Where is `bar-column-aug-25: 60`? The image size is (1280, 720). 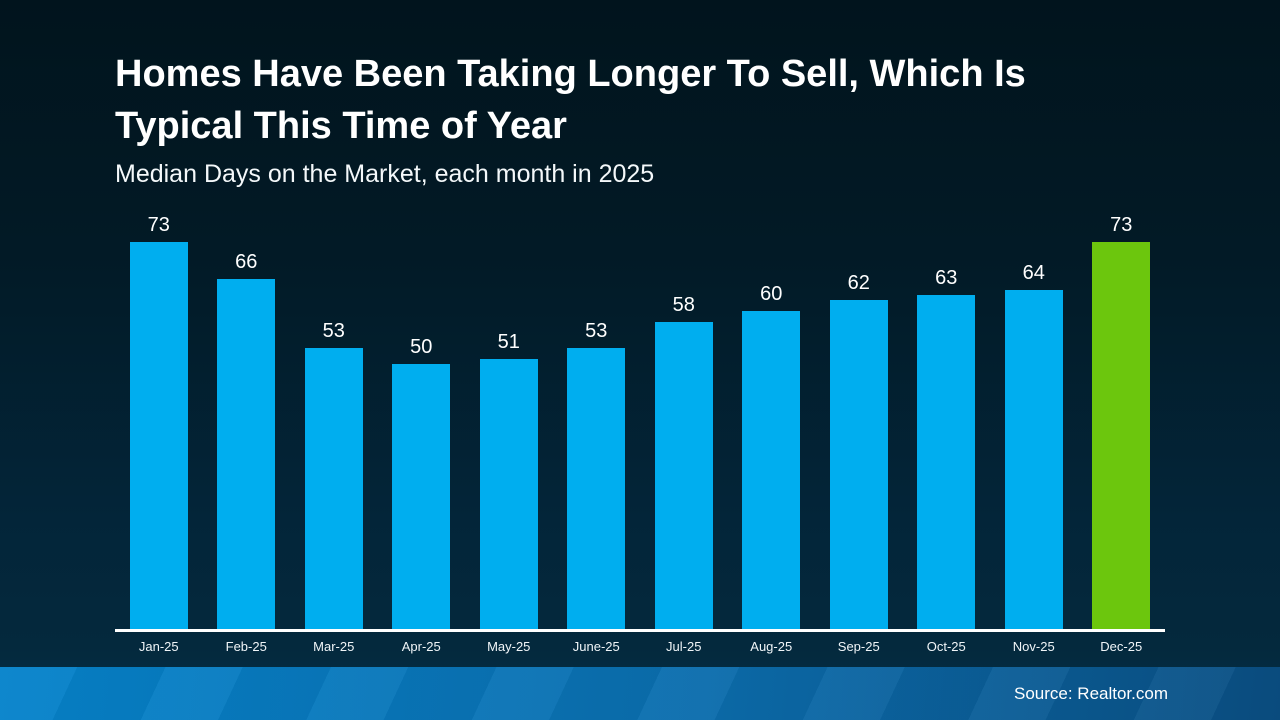
bar-column-aug-25: 60 is located at coordinates (772, 417).